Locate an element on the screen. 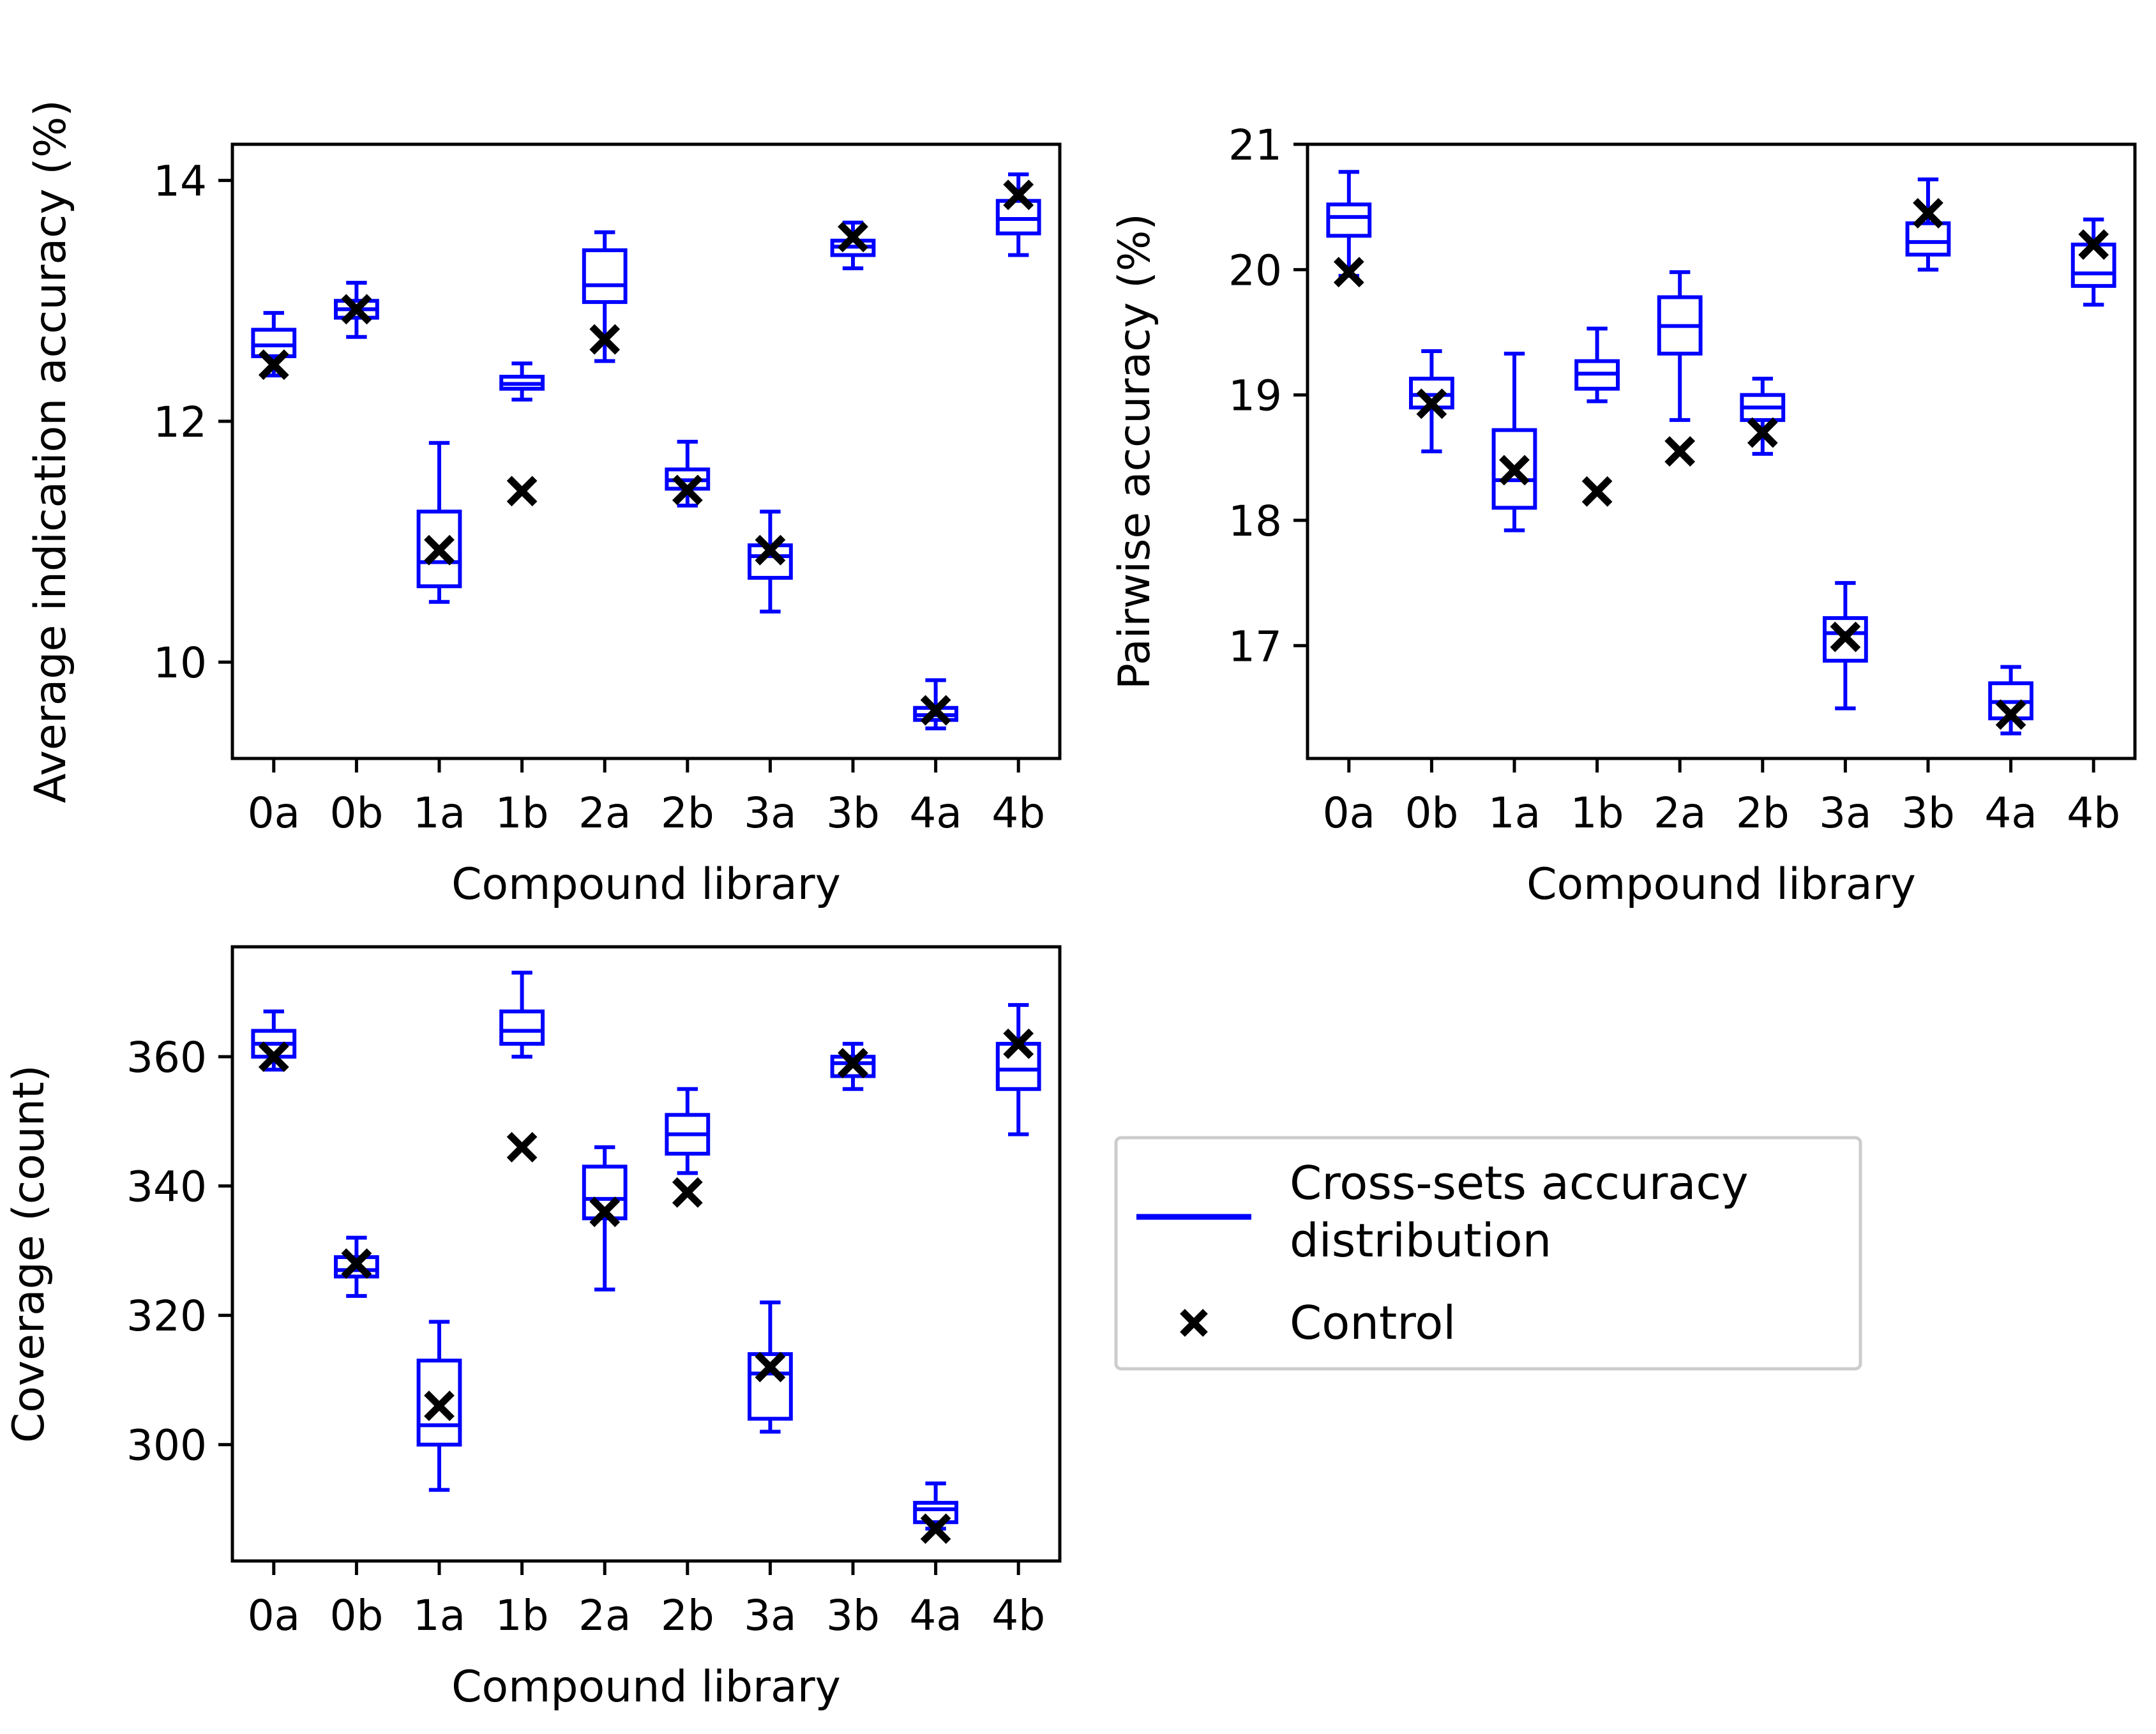 The image size is (2156, 1734). box-1b is located at coordinates (1597, 364).